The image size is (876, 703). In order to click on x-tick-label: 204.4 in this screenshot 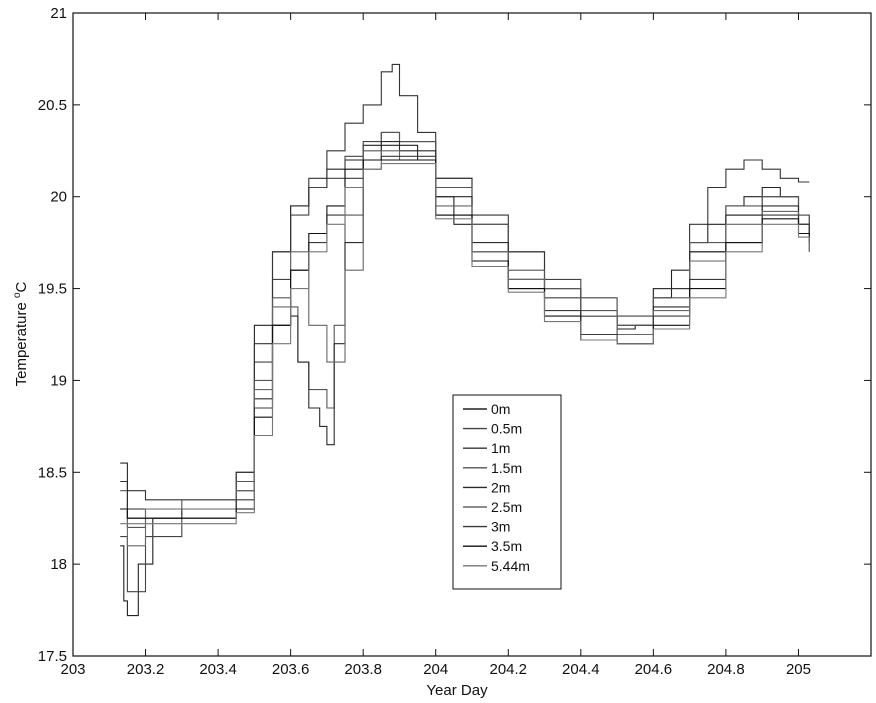, I will do `click(581, 669)`.